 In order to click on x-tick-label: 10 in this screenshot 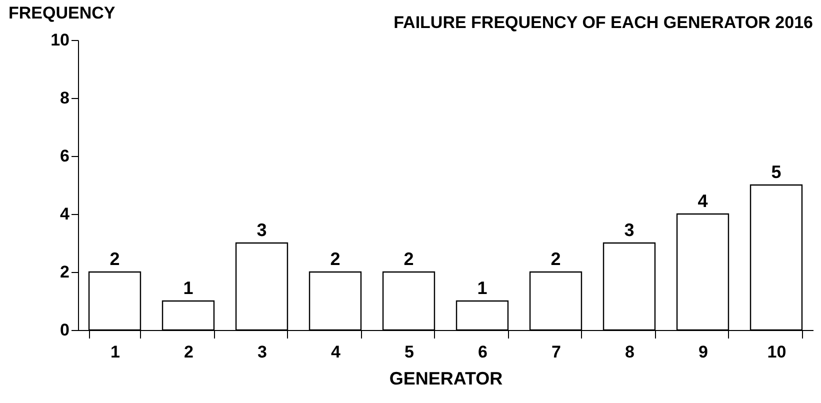, I will do `click(776, 352)`.